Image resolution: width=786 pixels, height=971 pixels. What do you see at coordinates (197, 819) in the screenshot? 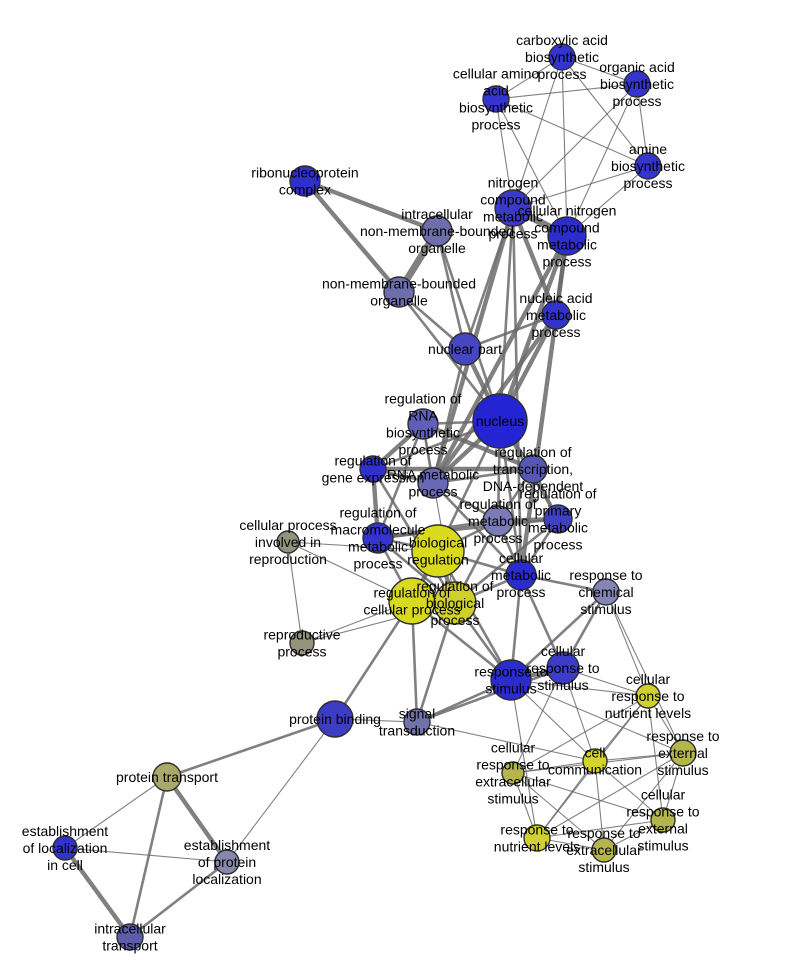
I see `graph-edge-protein-transport--establishment-of-protein-localization` at bounding box center [197, 819].